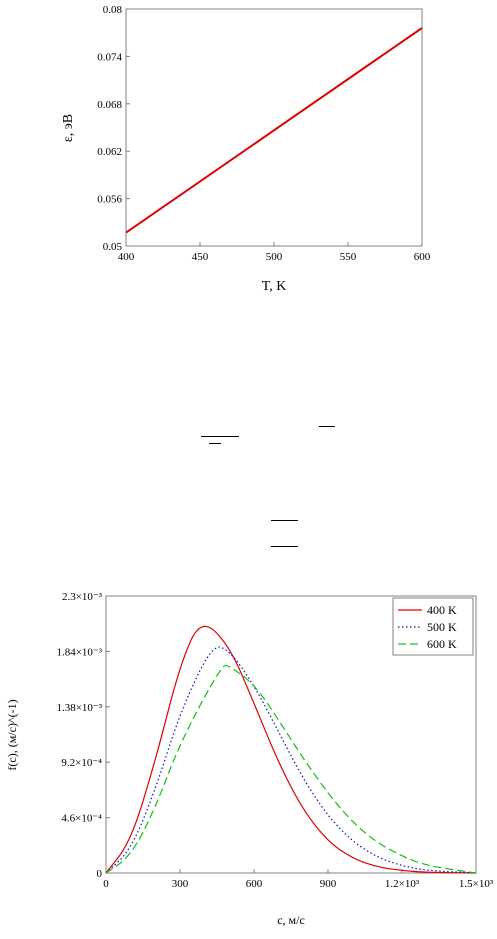 The height and width of the screenshot is (939, 497). Describe the element at coordinates (12, 734) in the screenshot. I see `y-axis-title: f(c), (м/с)^(-1)` at that location.